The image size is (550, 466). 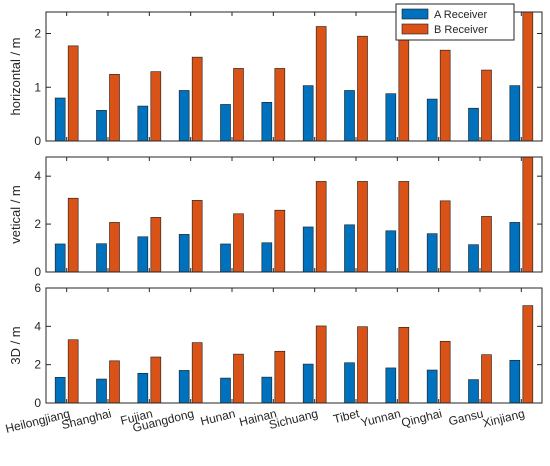 I want to click on x-category-label: Gansu, so click(x=466, y=417).